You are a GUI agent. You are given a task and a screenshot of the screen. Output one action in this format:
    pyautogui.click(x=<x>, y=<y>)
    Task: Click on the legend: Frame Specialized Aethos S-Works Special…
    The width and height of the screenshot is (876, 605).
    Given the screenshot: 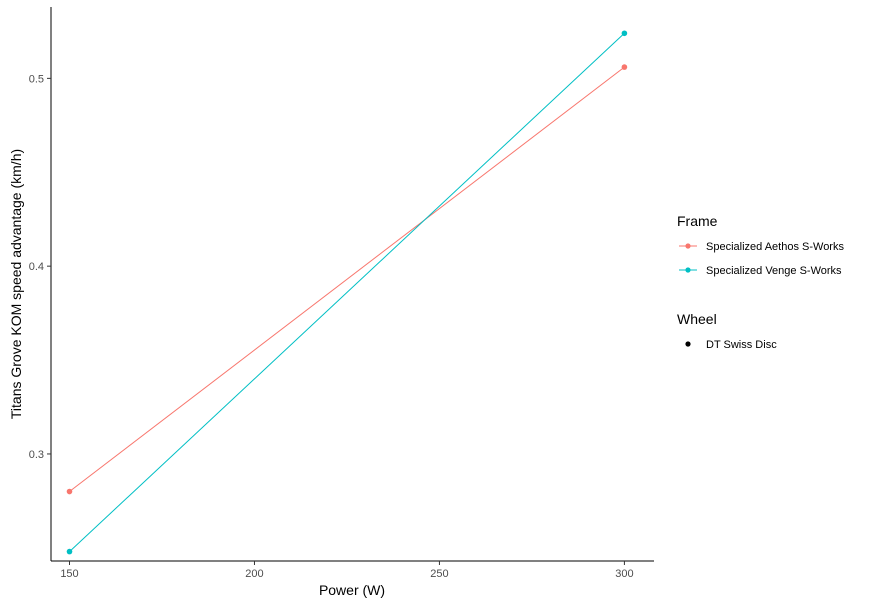 What is the action you would take?
    pyautogui.click(x=760, y=282)
    